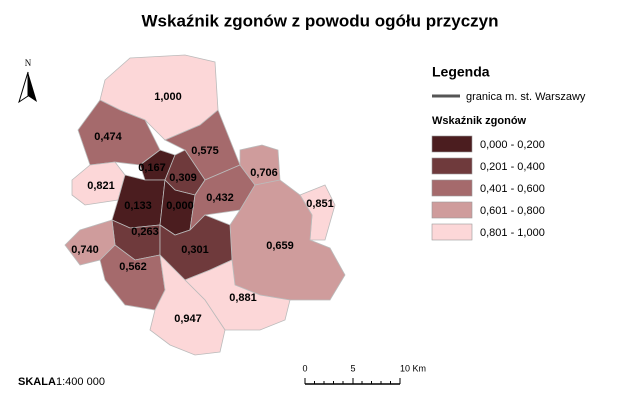 The image size is (640, 400). I want to click on district-label: 0,167, so click(152, 168).